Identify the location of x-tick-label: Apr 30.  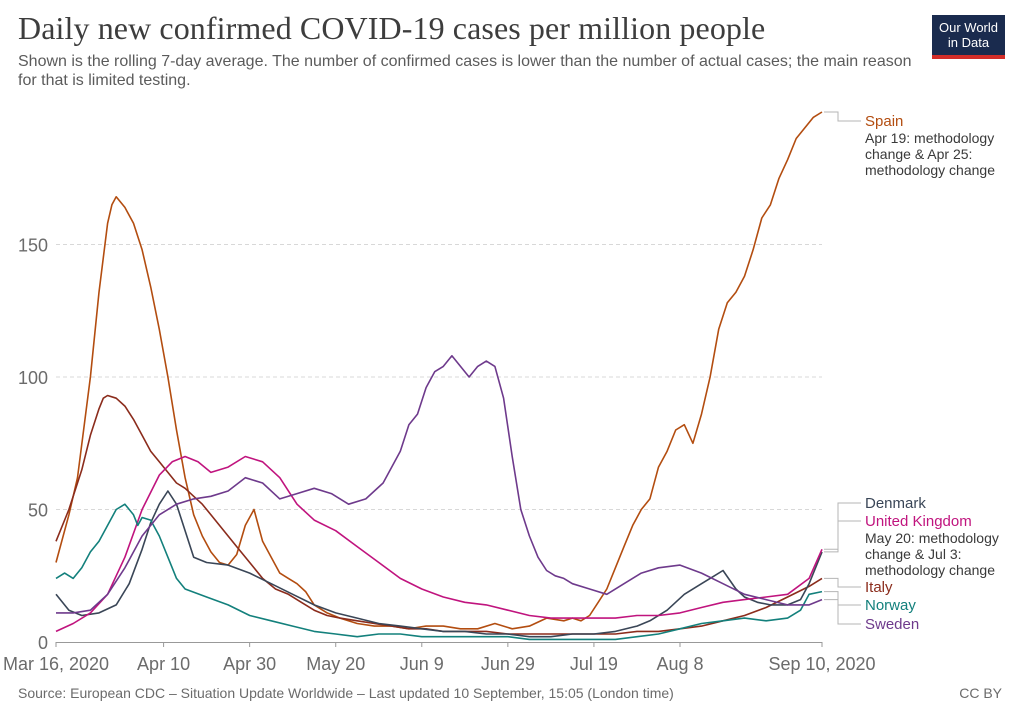
(249, 664).